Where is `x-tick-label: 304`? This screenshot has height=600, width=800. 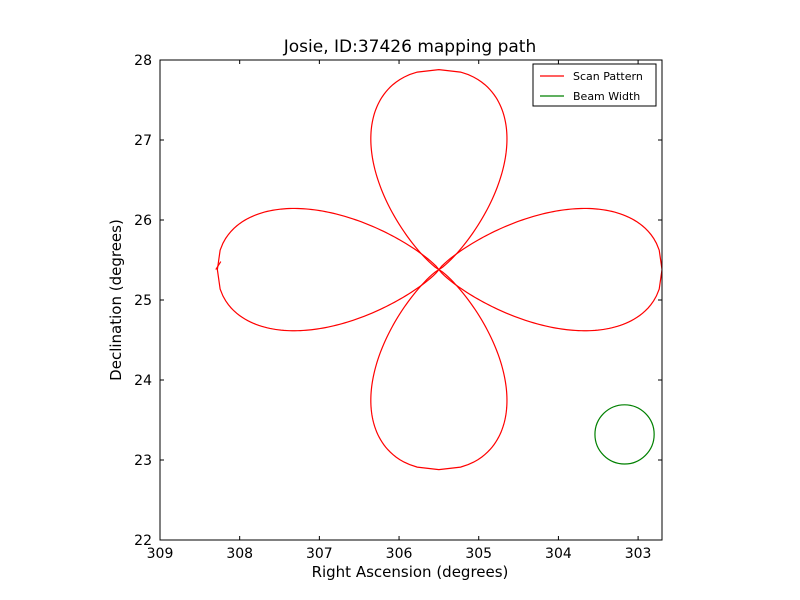 x-tick-label: 304 is located at coordinates (558, 554).